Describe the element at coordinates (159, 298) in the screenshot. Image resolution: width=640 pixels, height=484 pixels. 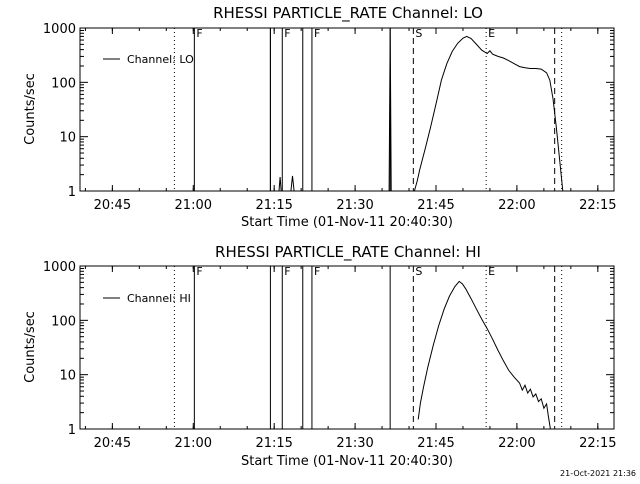
I see `legend-label: Channel: HI` at that location.